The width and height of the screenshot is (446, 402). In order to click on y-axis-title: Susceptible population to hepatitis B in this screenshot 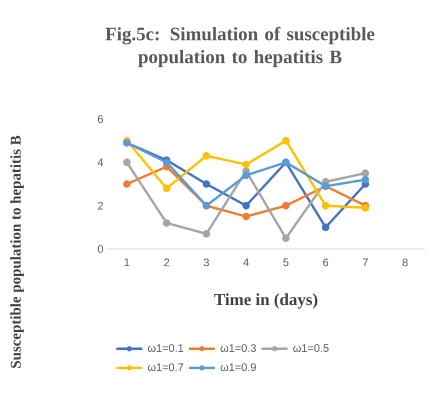, I will do `click(17, 252)`.